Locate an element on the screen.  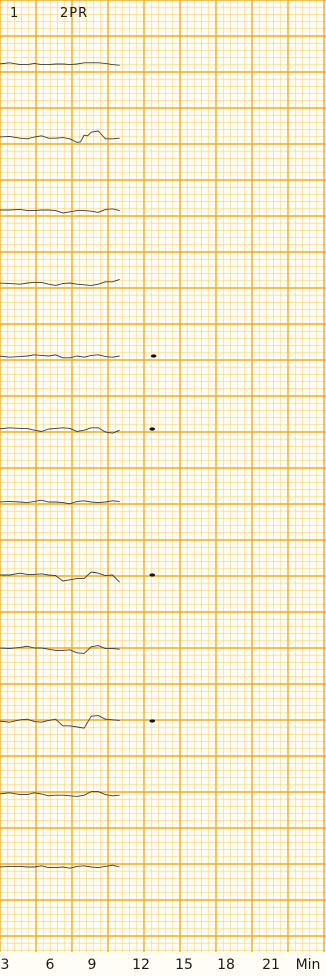
x-tick-label: 18 is located at coordinates (226, 965).